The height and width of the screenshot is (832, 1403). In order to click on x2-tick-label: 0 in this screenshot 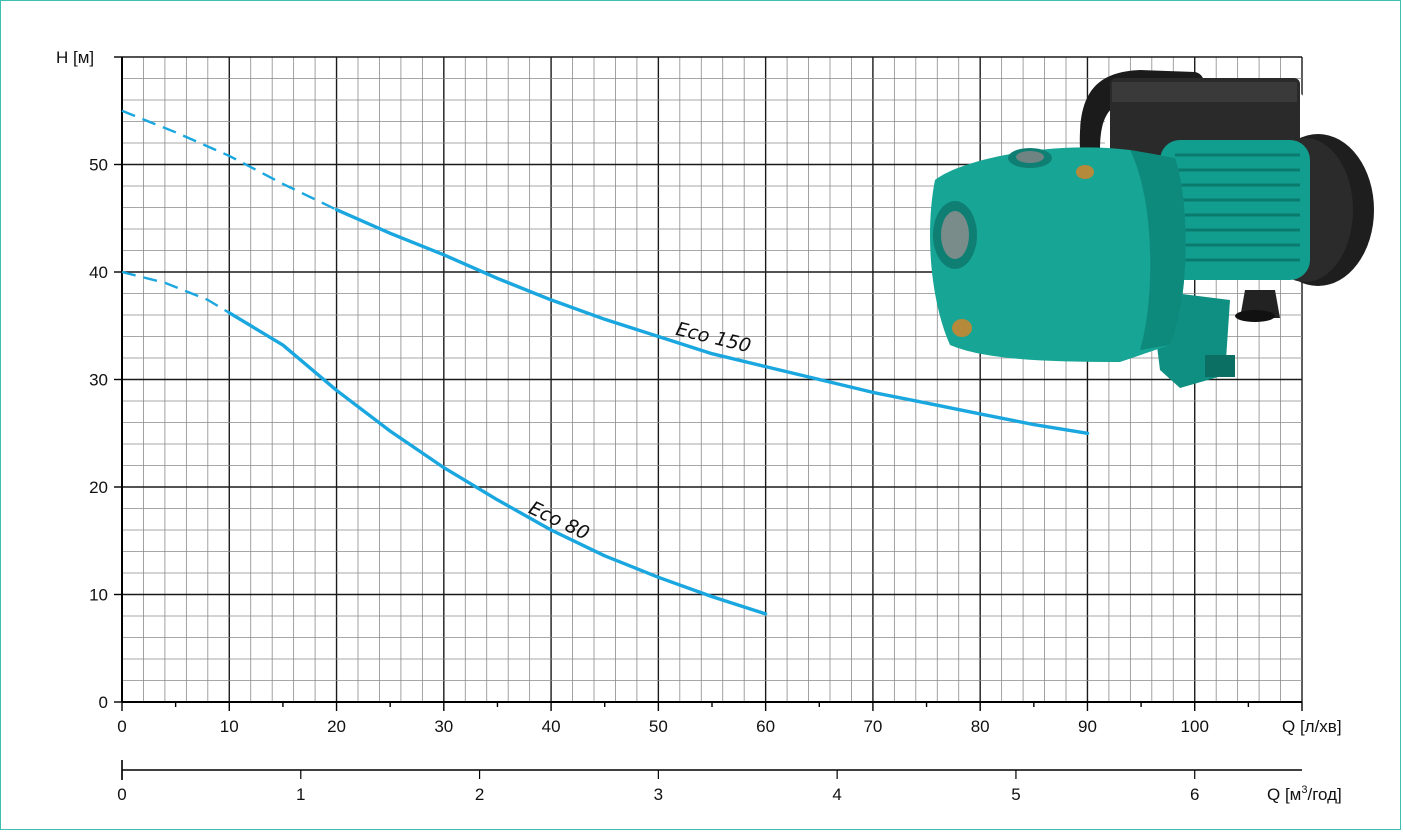, I will do `click(121, 794)`.